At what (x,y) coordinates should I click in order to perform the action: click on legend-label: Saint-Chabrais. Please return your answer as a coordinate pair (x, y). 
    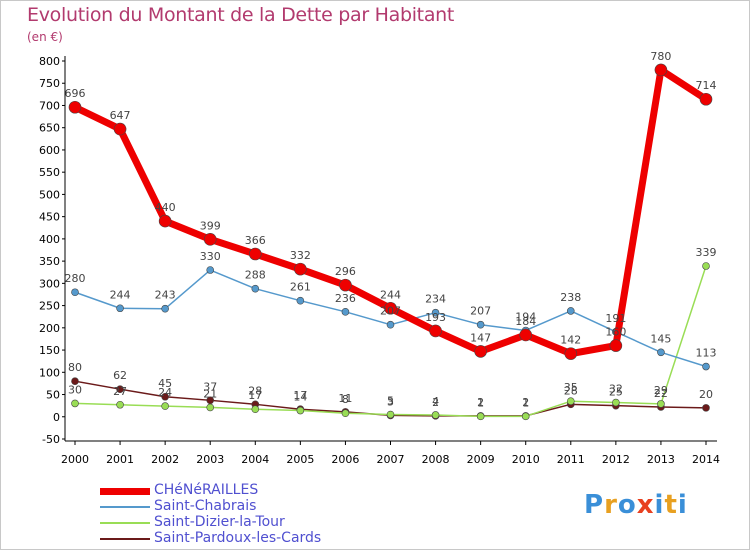
    Looking at the image, I should click on (205, 506).